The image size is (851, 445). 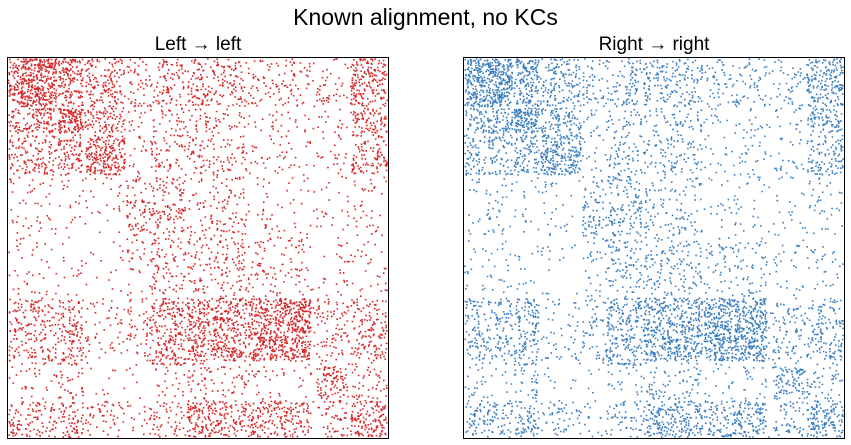 I want to click on figure-title: Known alignment, no KCs, so click(x=425, y=17).